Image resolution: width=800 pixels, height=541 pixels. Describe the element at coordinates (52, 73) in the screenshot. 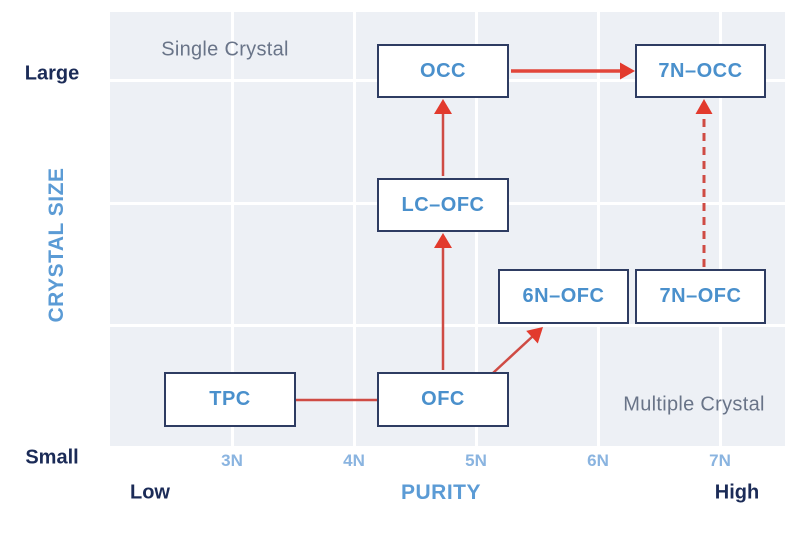

I see `y-axis-label-large: Large` at that location.